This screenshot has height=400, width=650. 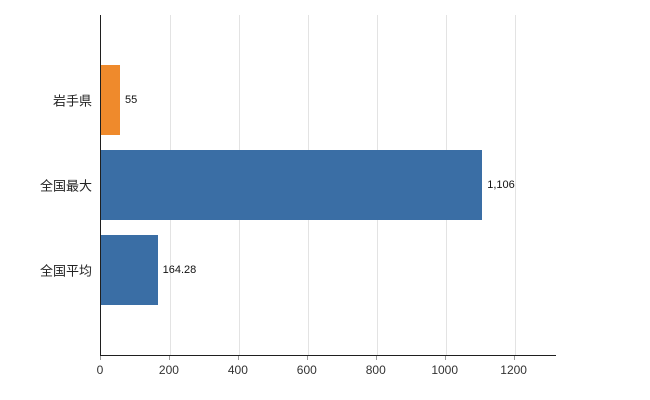 What do you see at coordinates (131, 100) in the screenshot?
I see `value-label-岩手県: 55` at bounding box center [131, 100].